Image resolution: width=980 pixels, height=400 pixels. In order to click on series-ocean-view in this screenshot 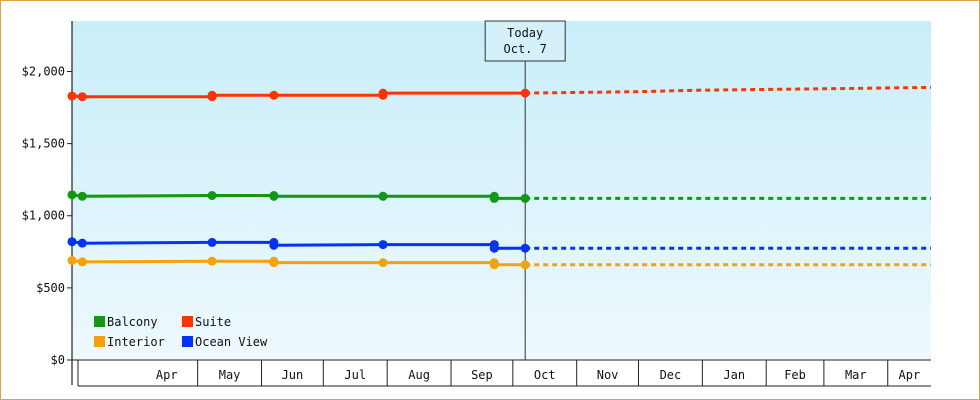, I will do `click(499, 245)`.